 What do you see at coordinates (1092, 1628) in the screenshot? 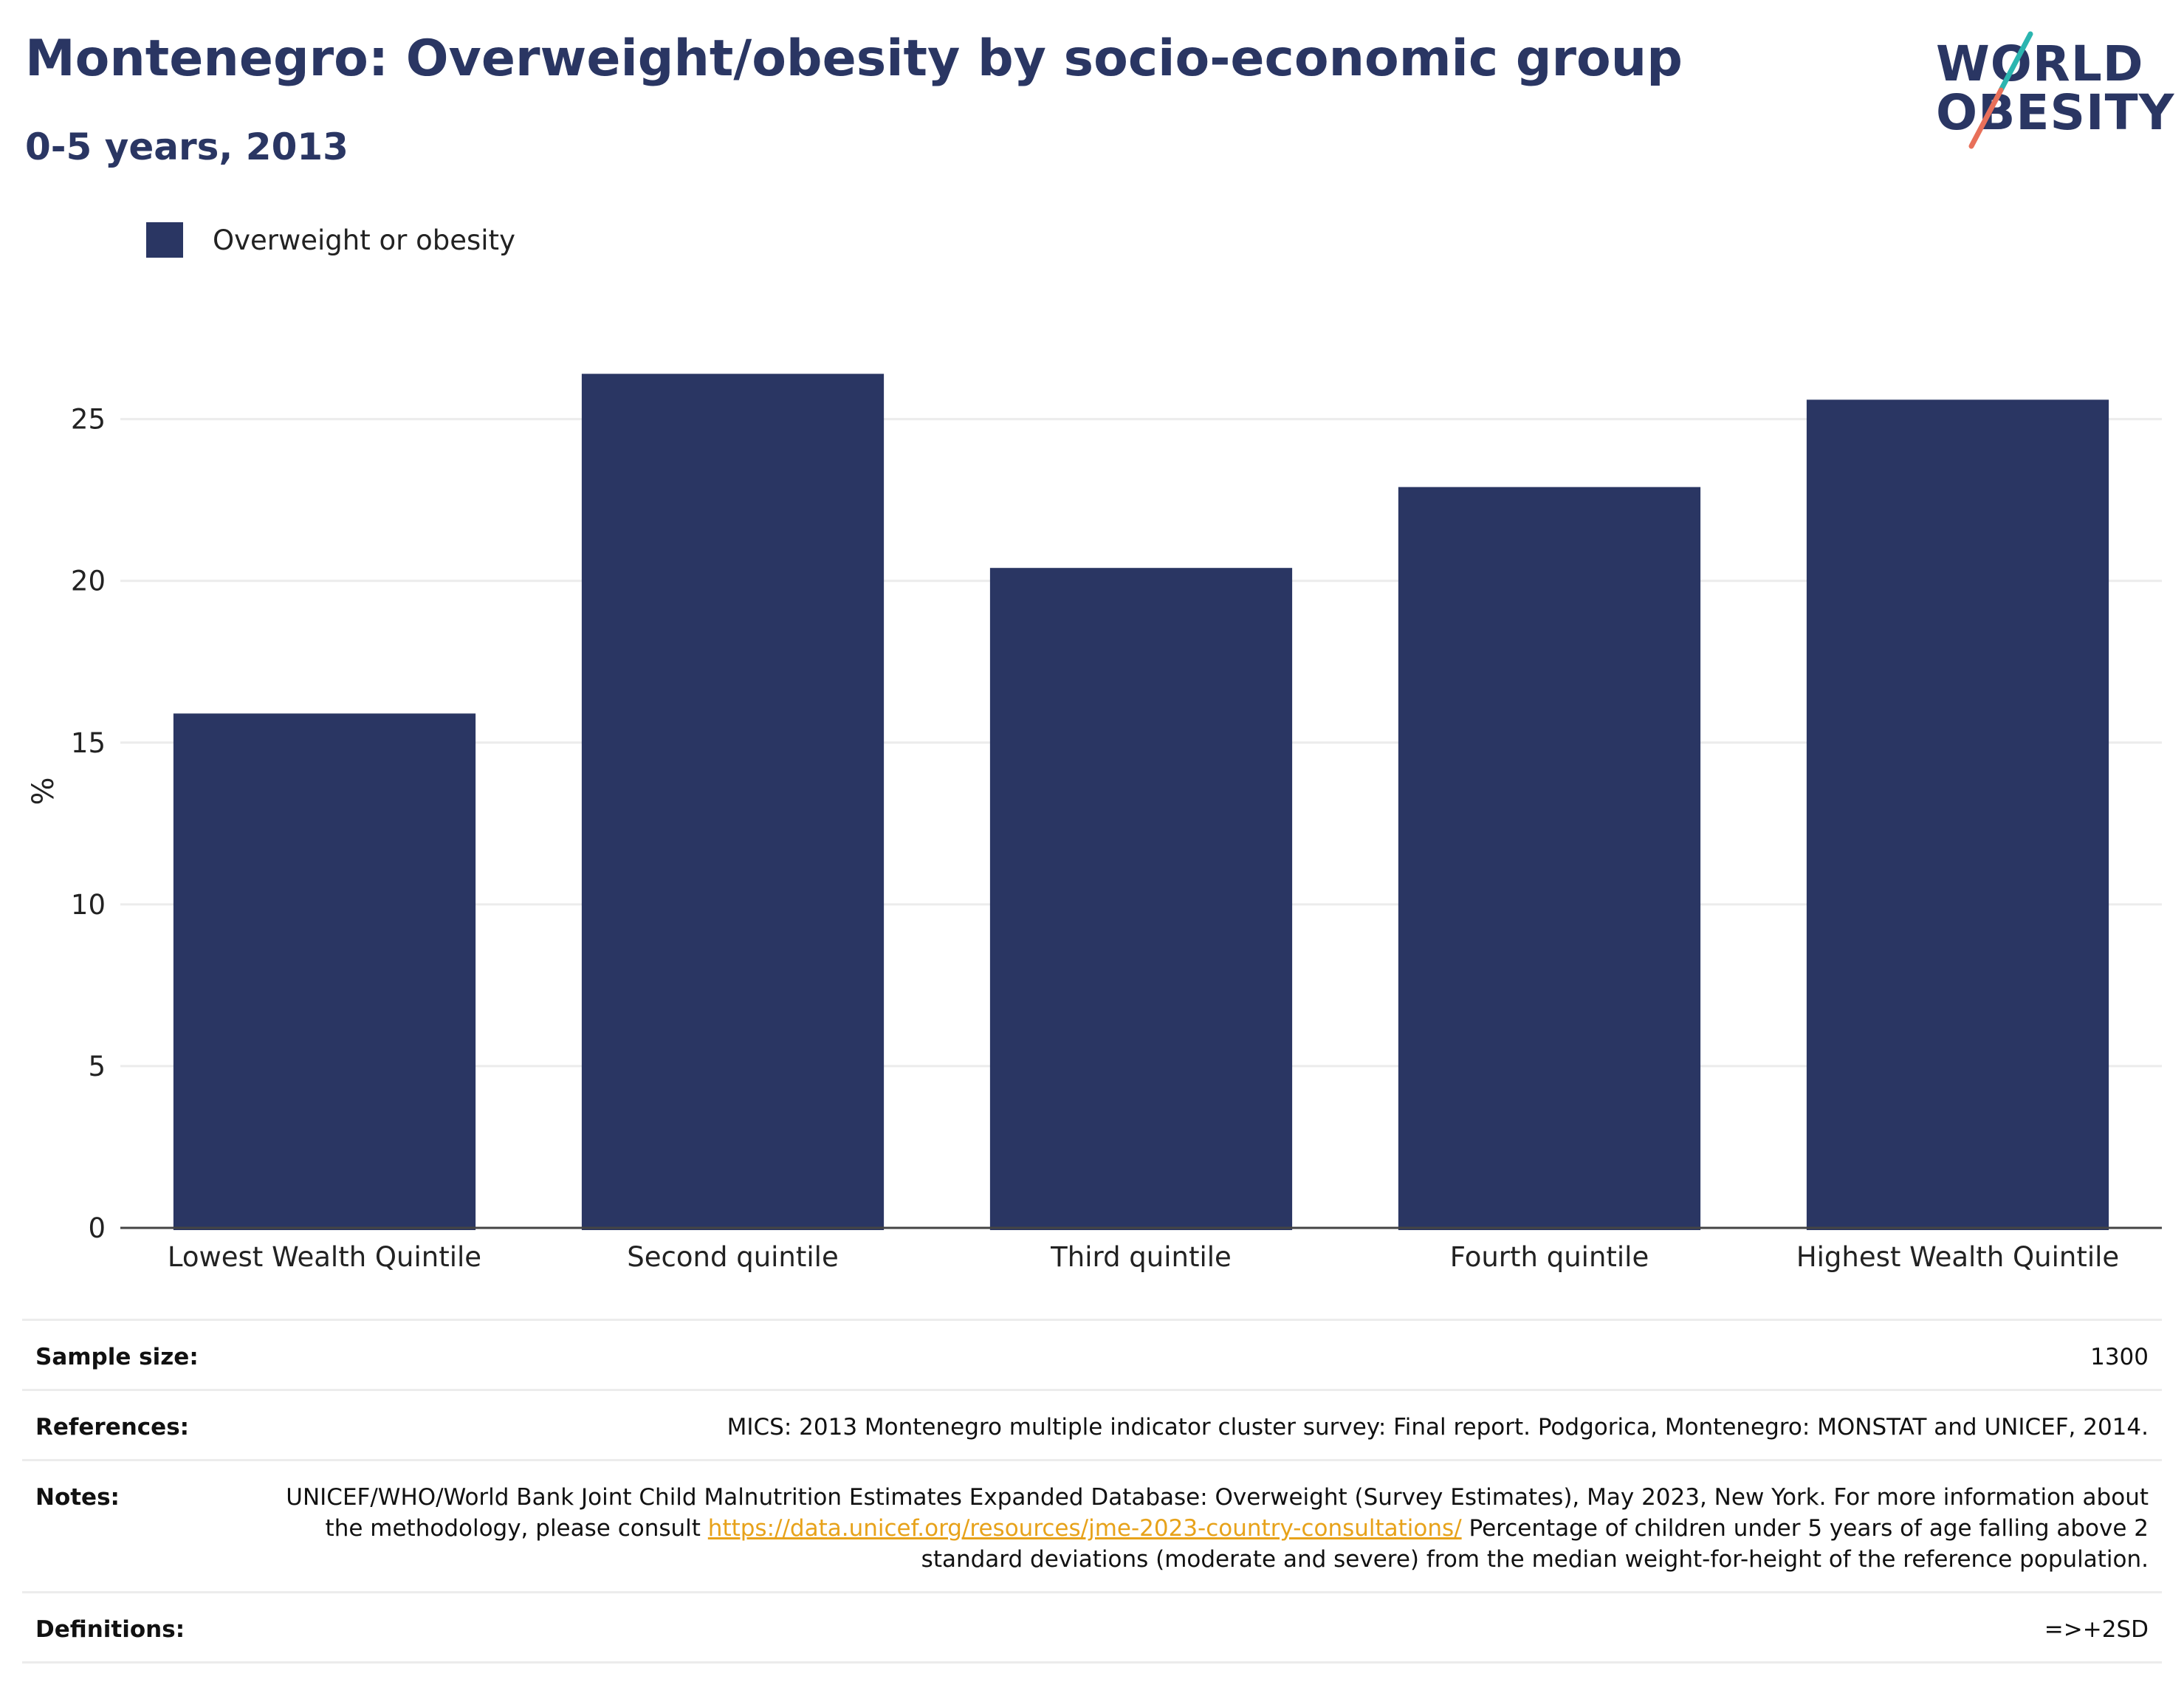
I see `table-row: Definitions: =>+2SD` at bounding box center [1092, 1628].